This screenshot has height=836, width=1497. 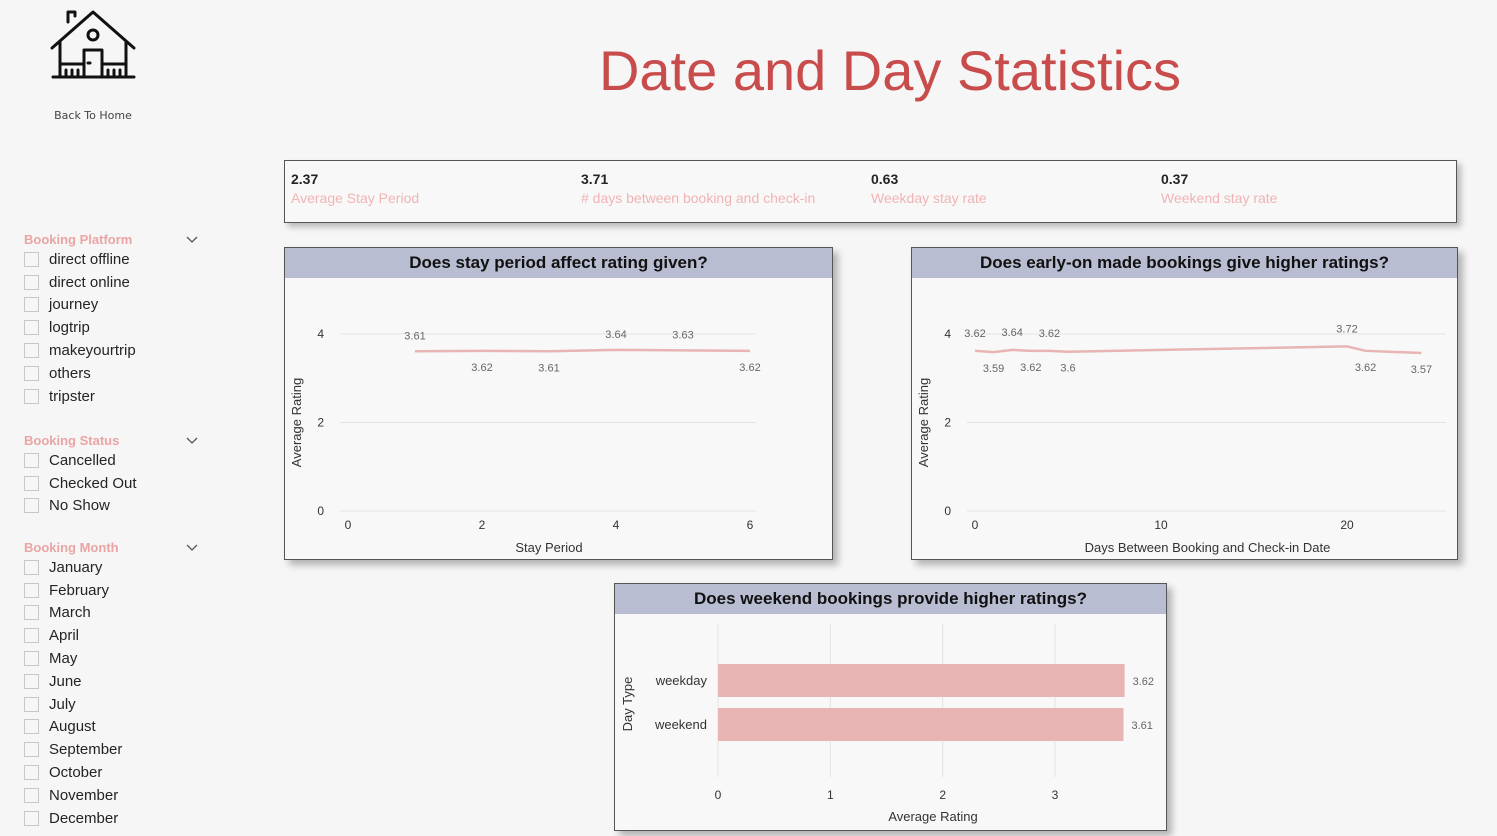 I want to click on slicer-item: January, so click(x=112, y=567).